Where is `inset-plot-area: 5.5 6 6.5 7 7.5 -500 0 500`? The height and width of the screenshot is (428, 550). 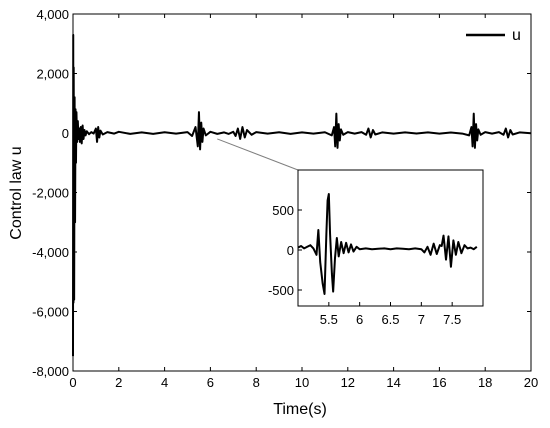
inset-plot-area: 5.5 6 6.5 7 7.5 -500 0 500 is located at coordinates (376, 248).